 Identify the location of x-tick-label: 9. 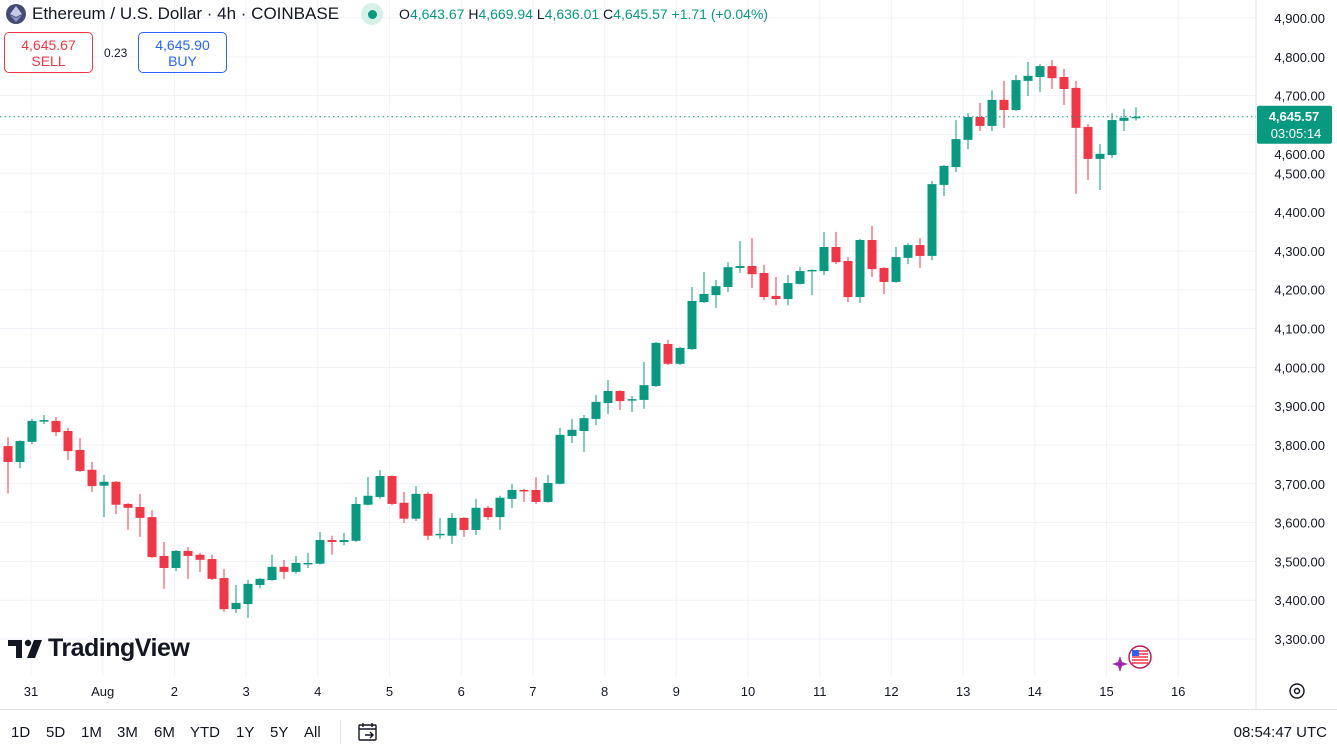
(676, 691).